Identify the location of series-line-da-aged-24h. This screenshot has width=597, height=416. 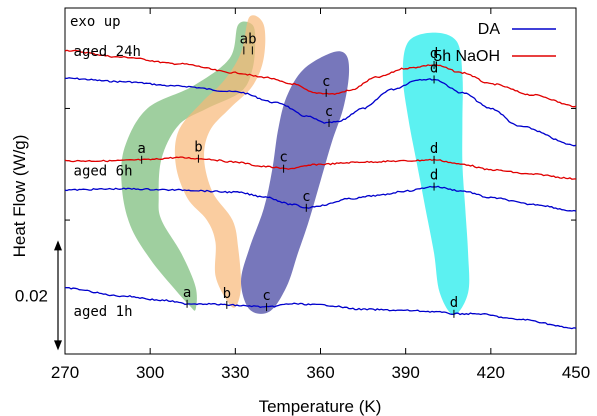
(320, 112).